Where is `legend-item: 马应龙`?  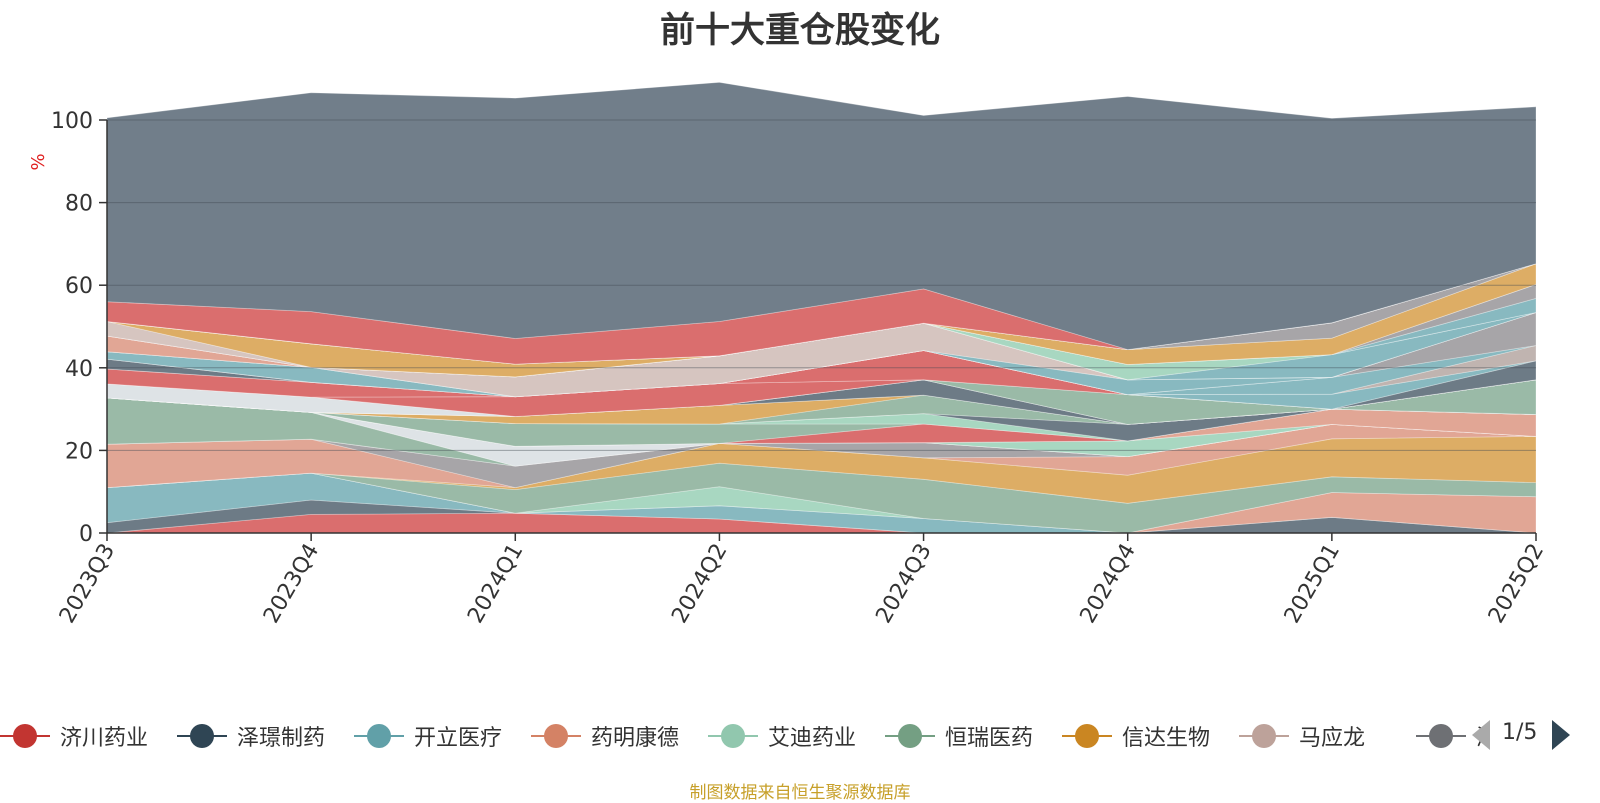 legend-item: 马应龙 is located at coordinates (1302, 736).